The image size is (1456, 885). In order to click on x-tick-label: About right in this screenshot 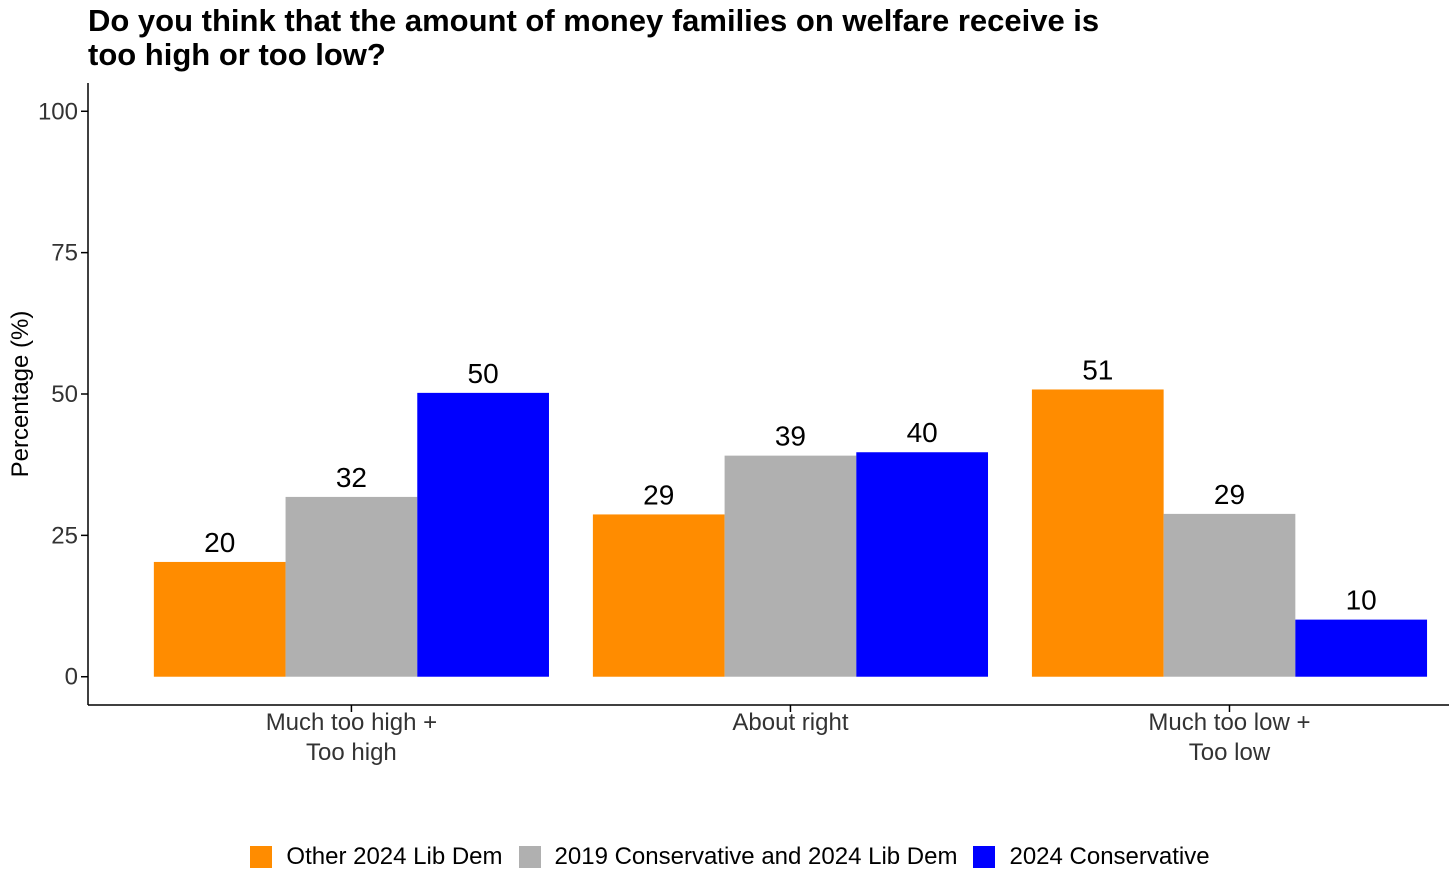, I will do `click(790, 722)`.